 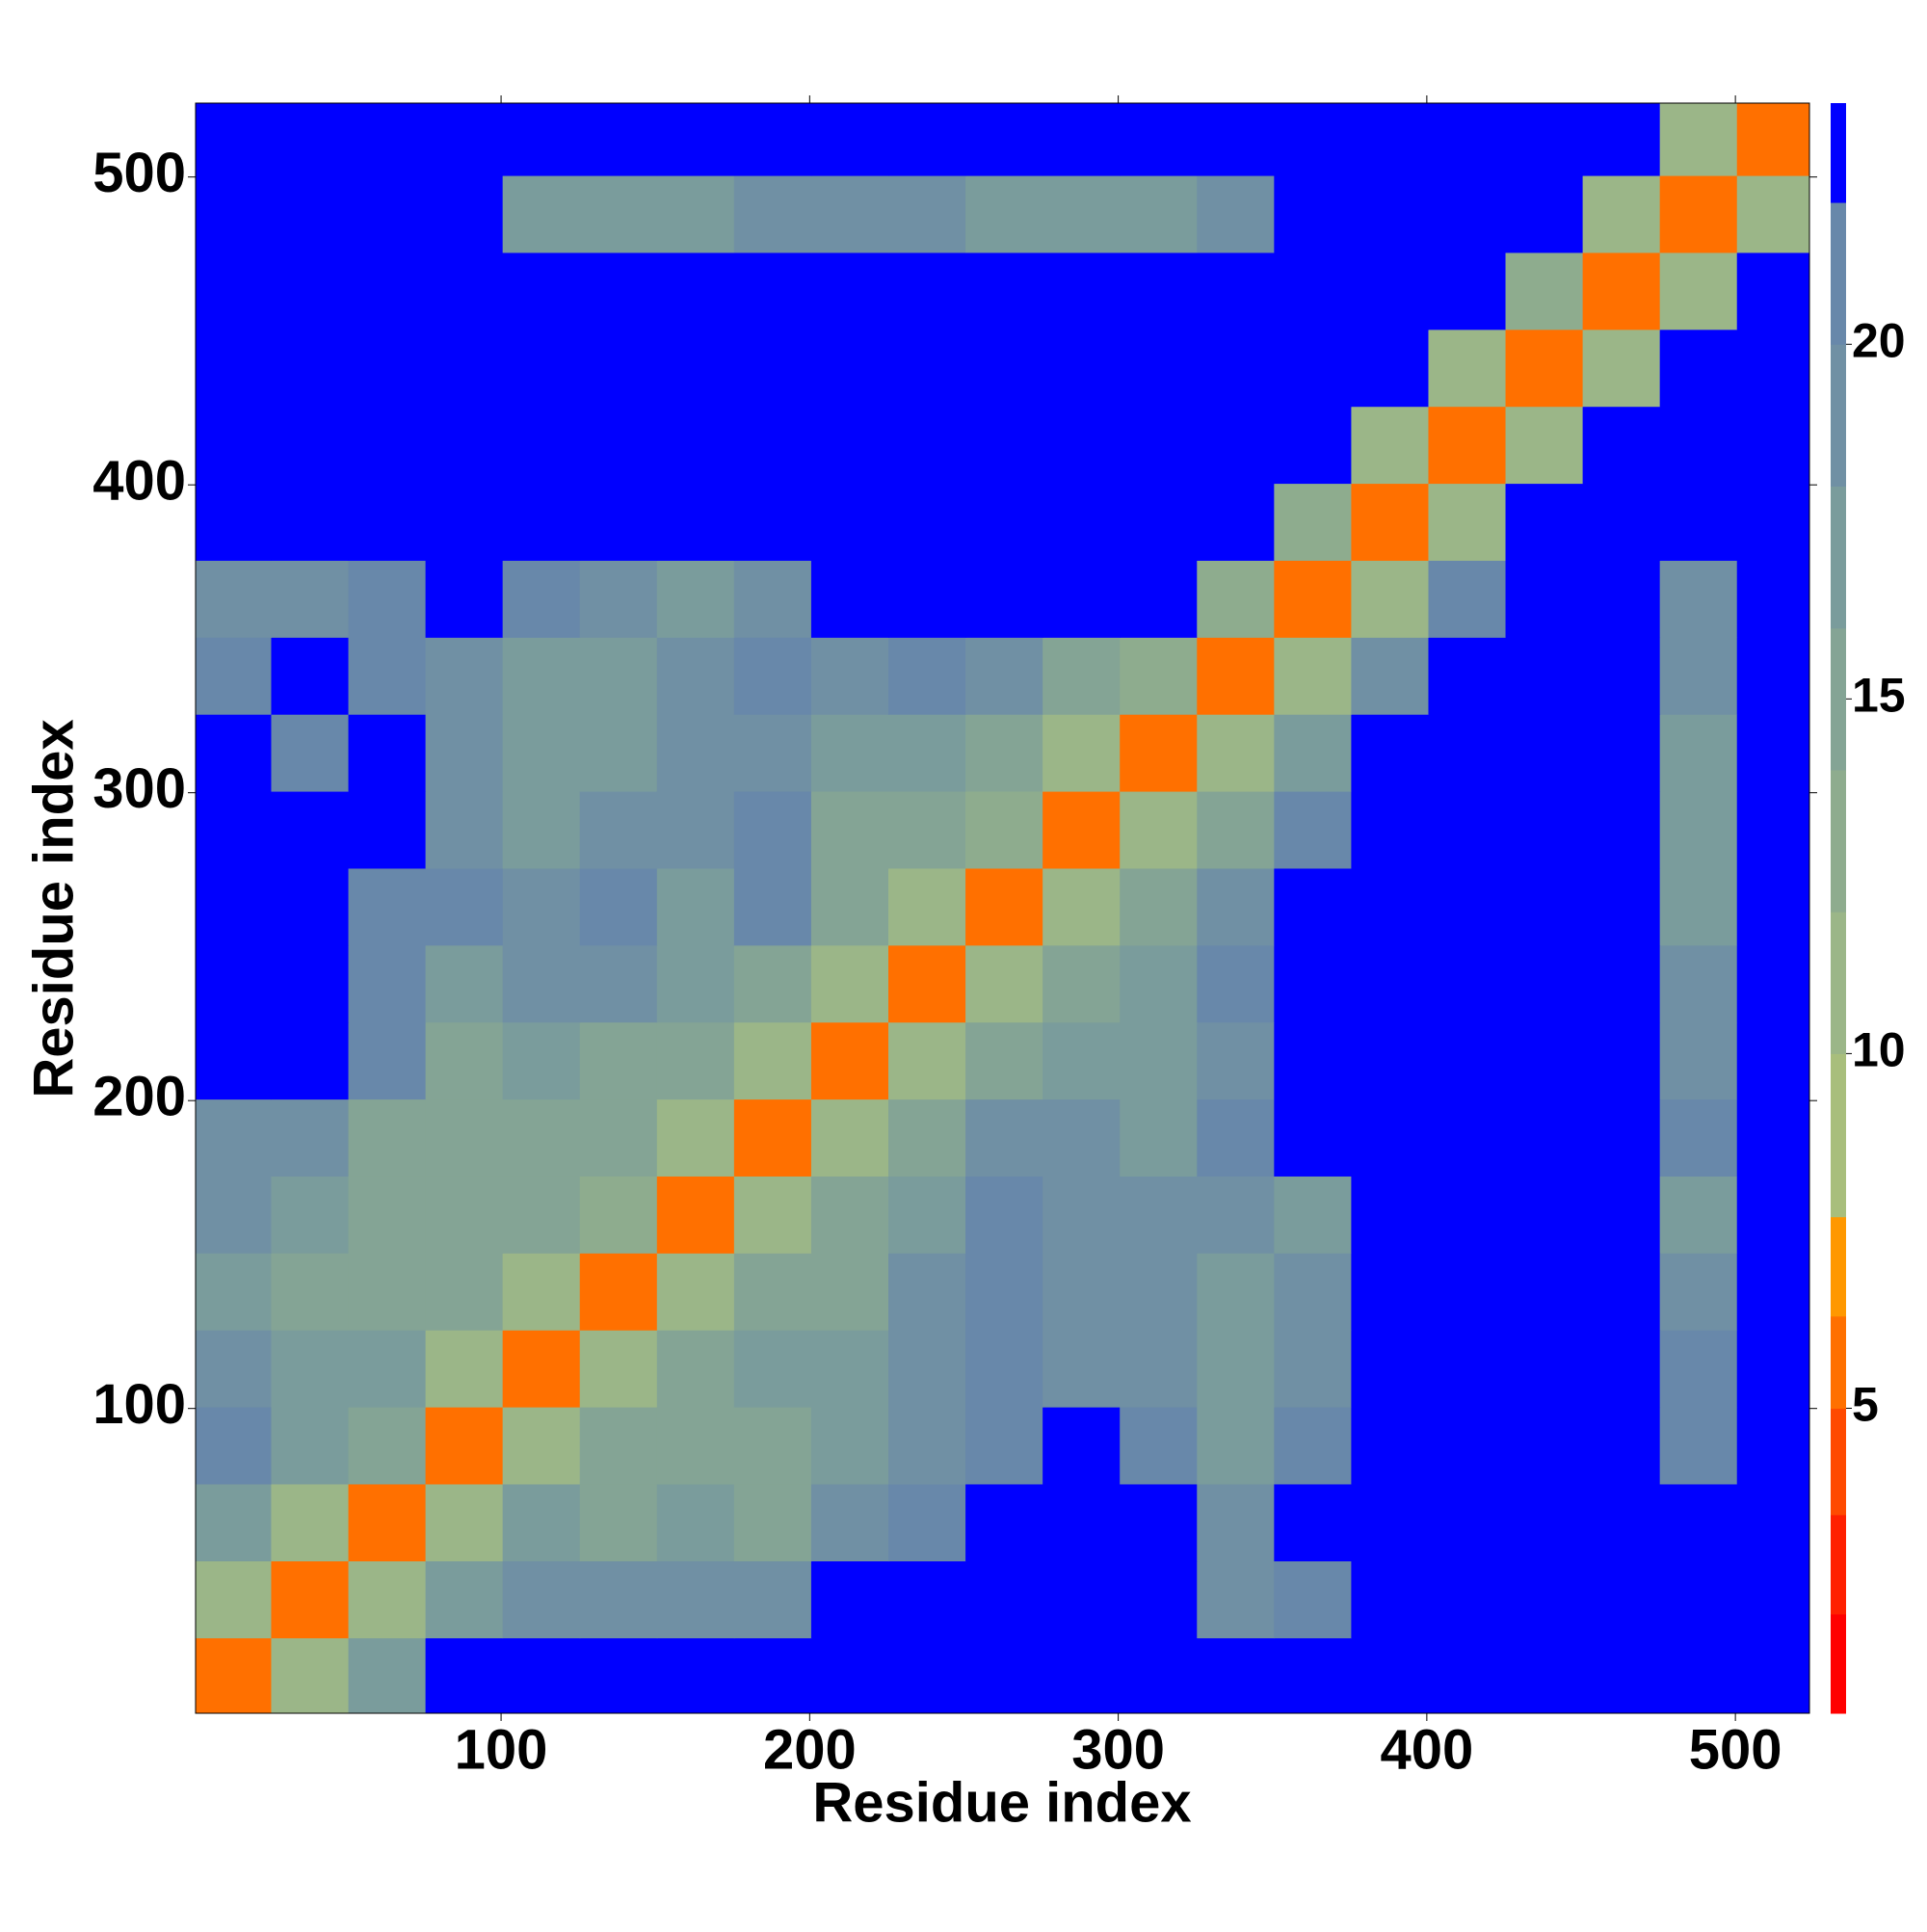 I want to click on colorbar-tick-label: 20, so click(x=1879, y=340).